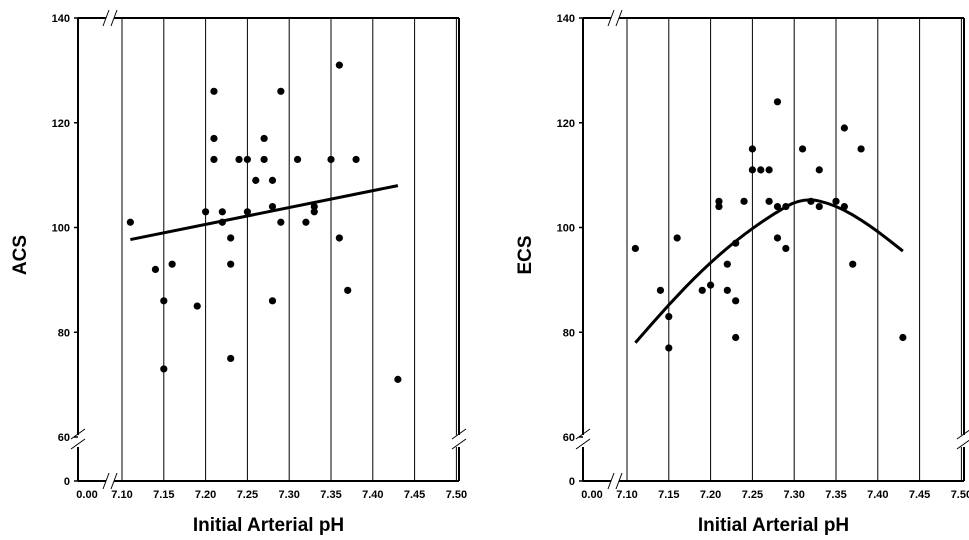  What do you see at coordinates (572, 482) in the screenshot?
I see `y-tick-label: 0` at bounding box center [572, 482].